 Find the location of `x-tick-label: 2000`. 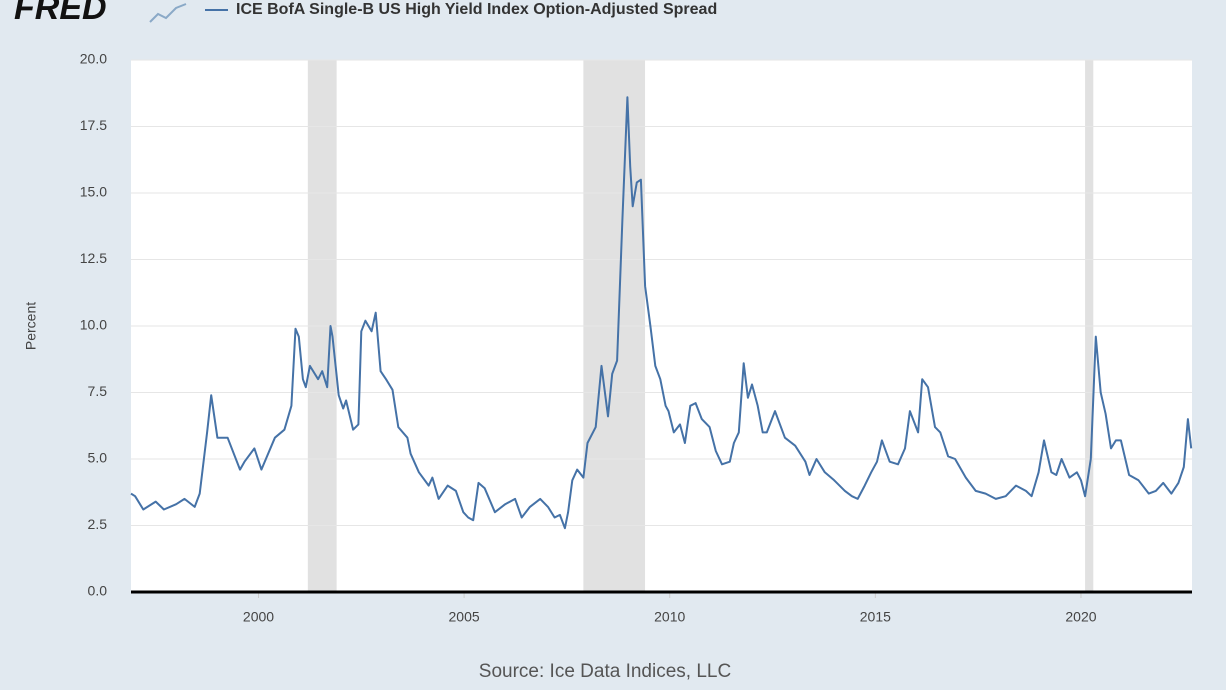

x-tick-label: 2000 is located at coordinates (258, 617).